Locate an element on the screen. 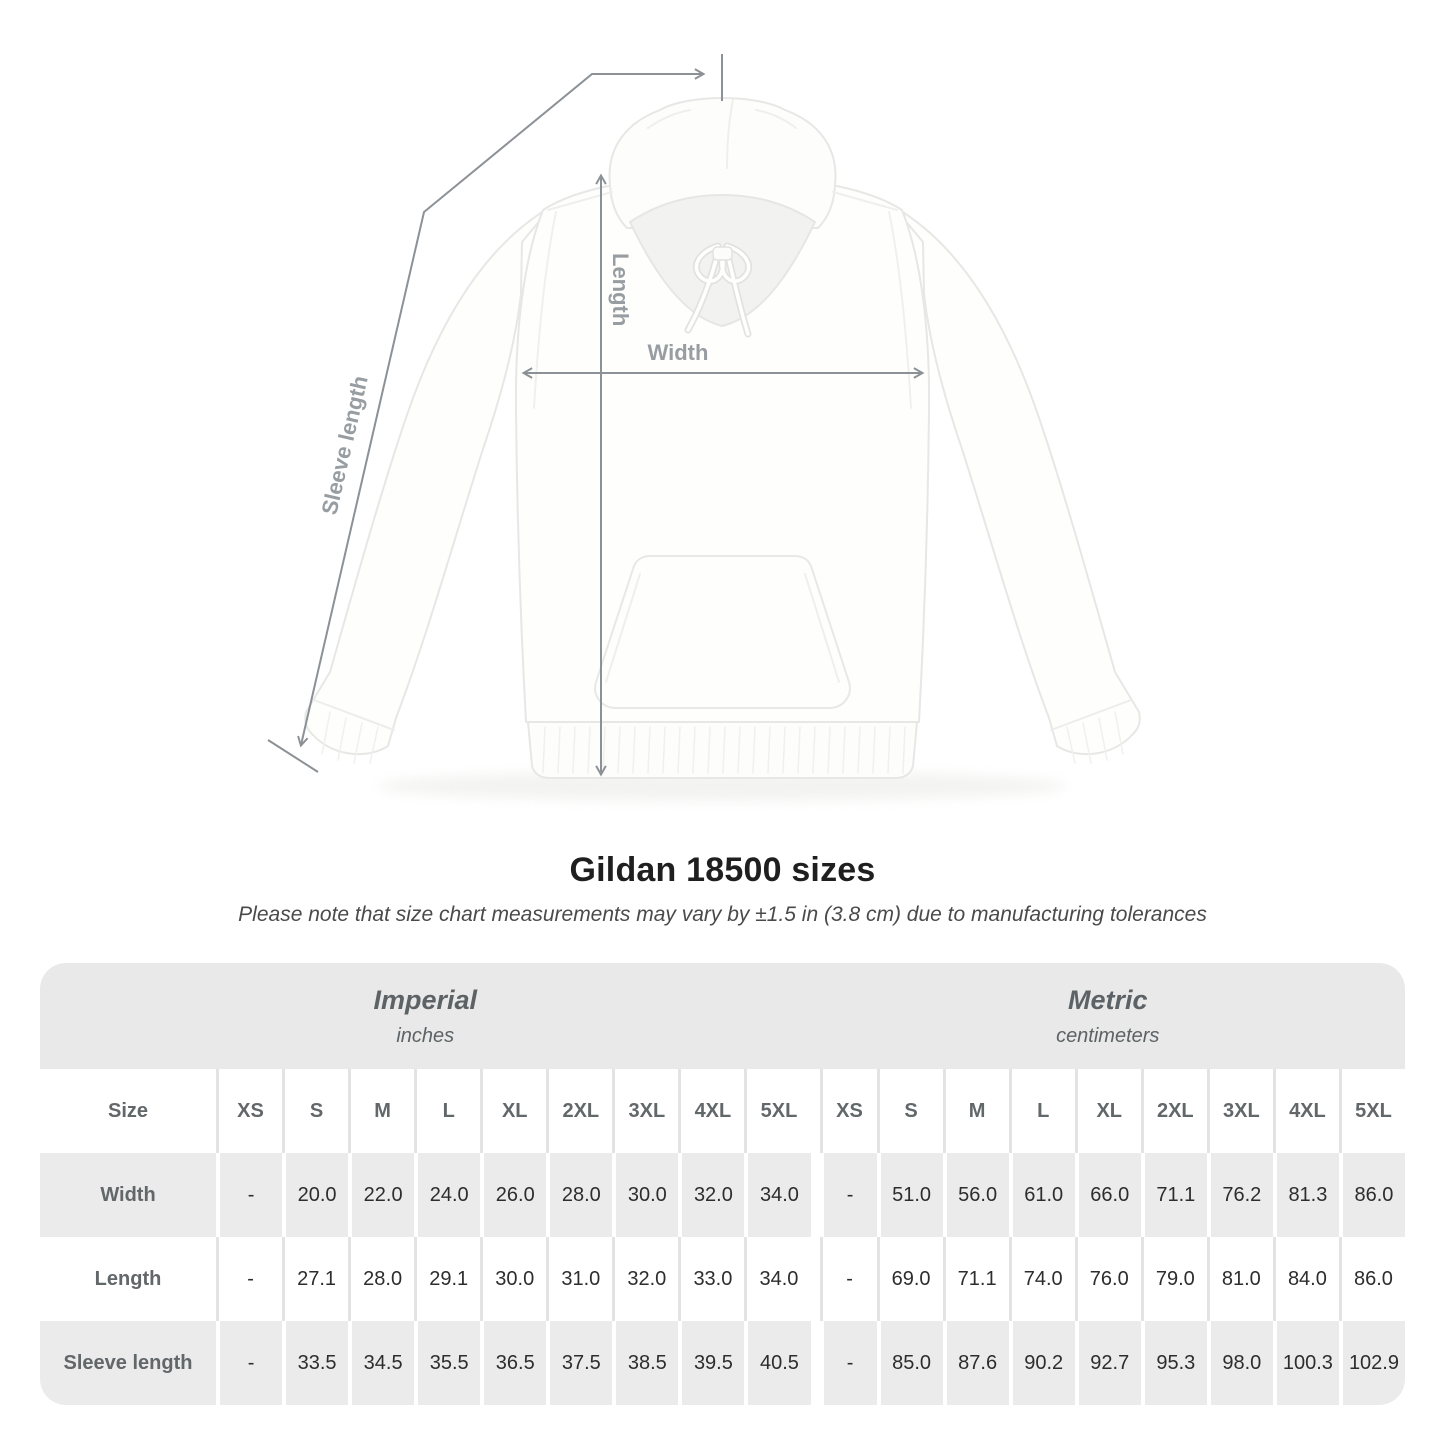 The width and height of the screenshot is (1445, 1445). cell-length-imperial-5xl: 34.0 is located at coordinates (777, 1279).